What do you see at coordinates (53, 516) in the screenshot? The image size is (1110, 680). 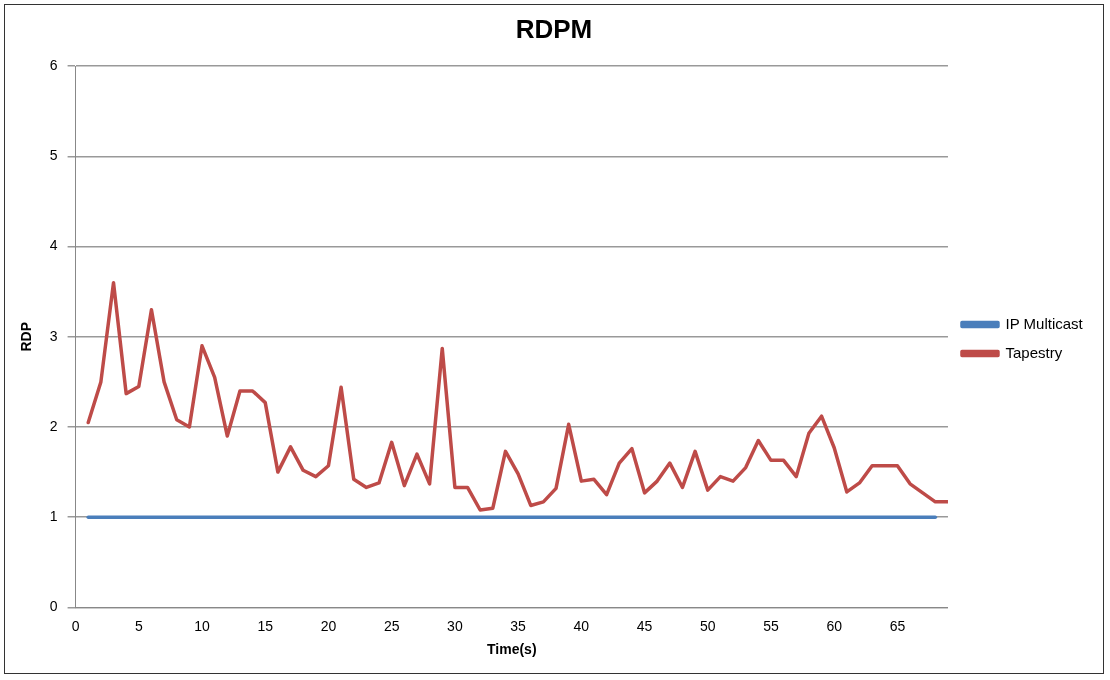 I see `y-tick-label: 1` at bounding box center [53, 516].